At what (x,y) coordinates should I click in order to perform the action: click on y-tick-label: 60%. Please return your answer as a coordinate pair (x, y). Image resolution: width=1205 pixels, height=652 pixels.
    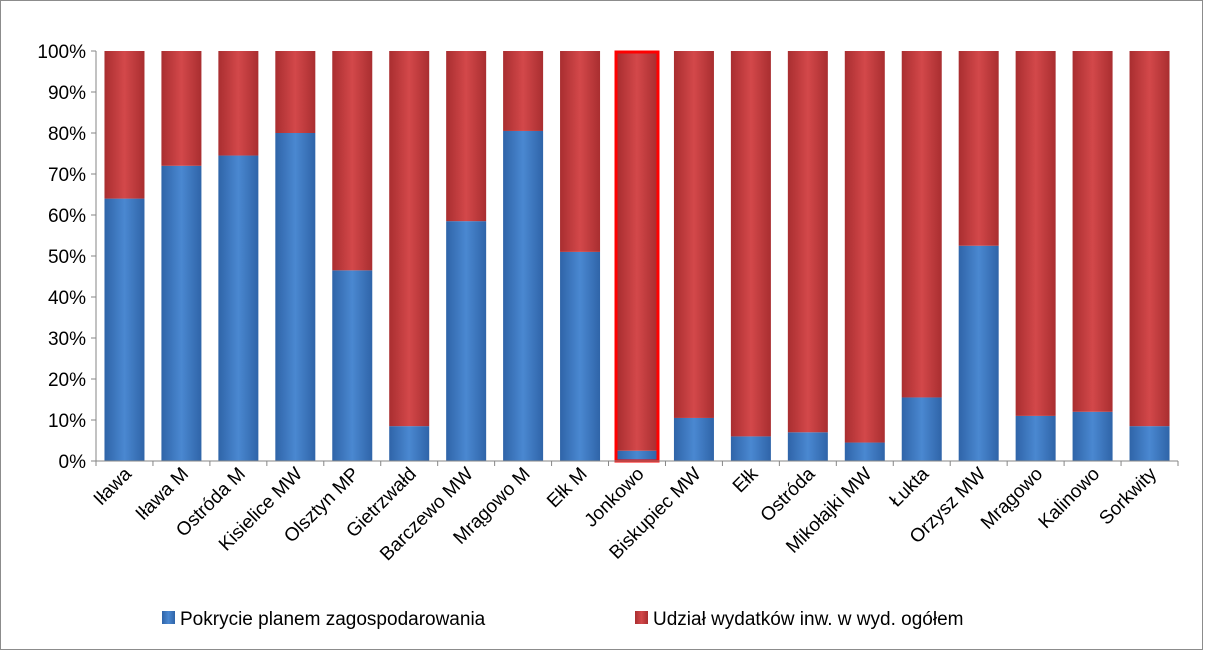
    Looking at the image, I should click on (67, 216).